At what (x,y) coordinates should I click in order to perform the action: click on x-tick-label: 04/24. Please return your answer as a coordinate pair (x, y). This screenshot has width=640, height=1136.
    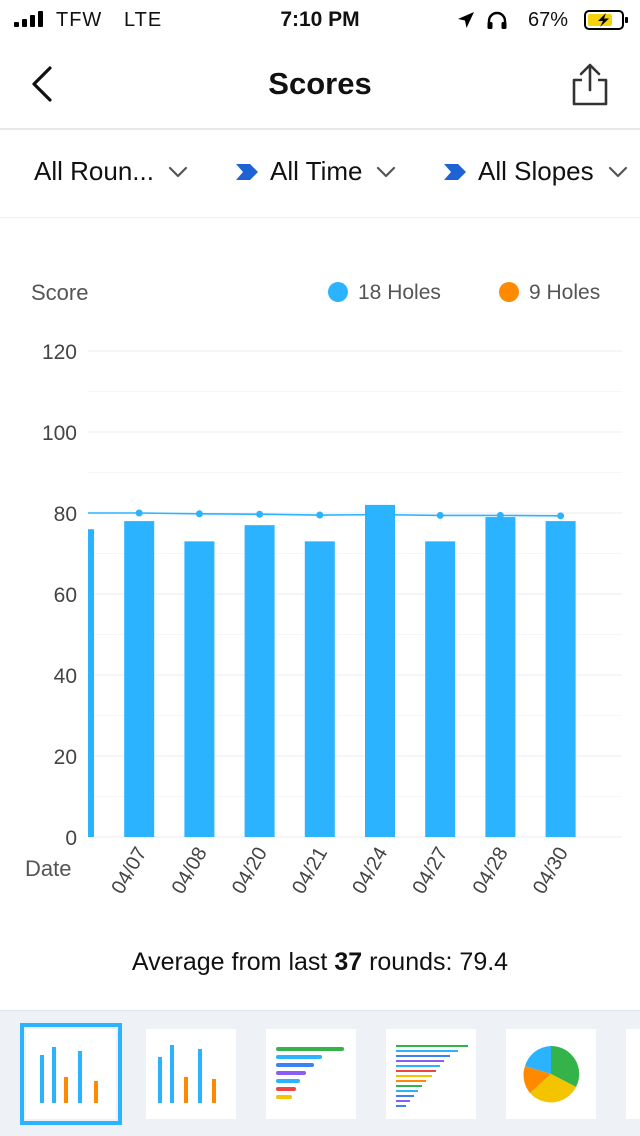
    Looking at the image, I should click on (370, 871).